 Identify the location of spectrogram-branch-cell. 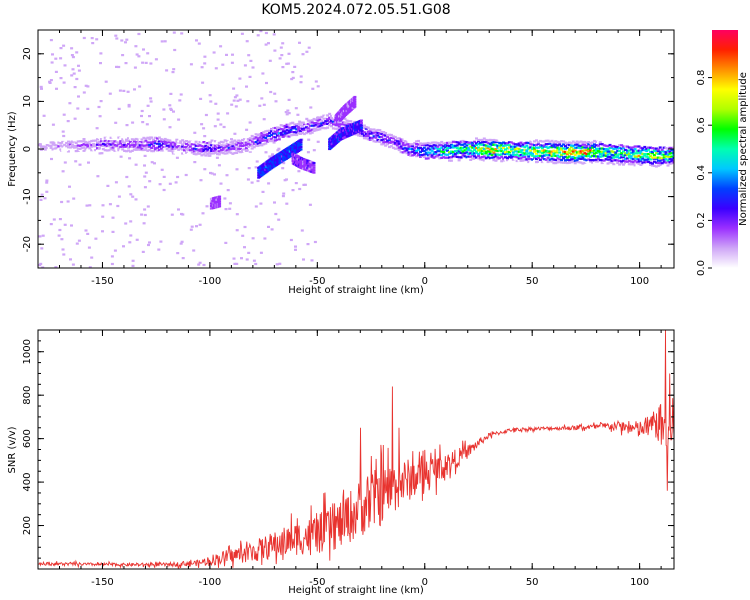
(361, 120).